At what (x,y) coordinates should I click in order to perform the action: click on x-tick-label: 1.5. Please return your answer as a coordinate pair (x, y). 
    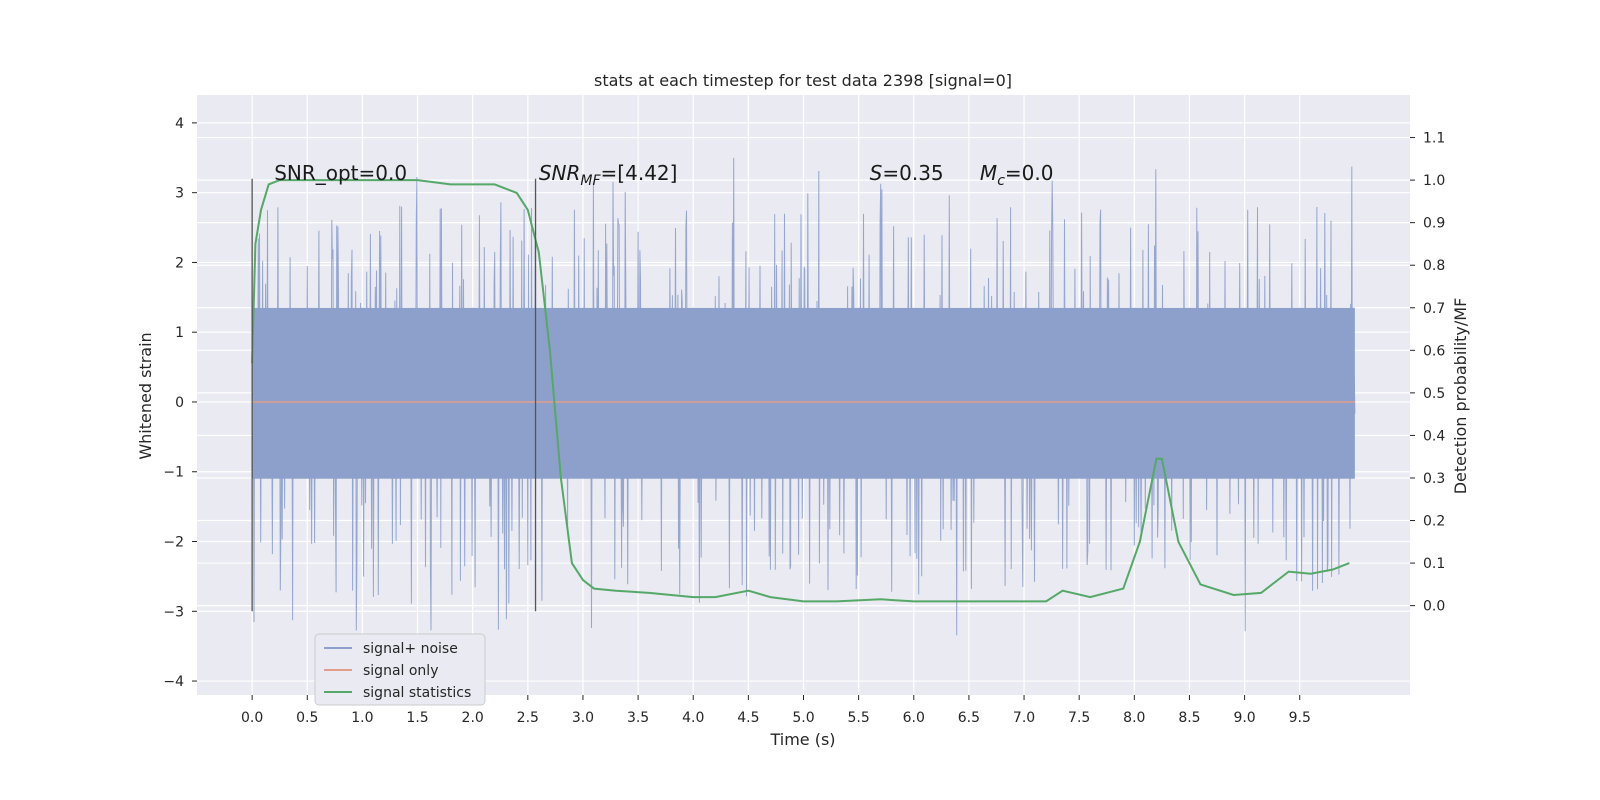
    Looking at the image, I should click on (417, 718).